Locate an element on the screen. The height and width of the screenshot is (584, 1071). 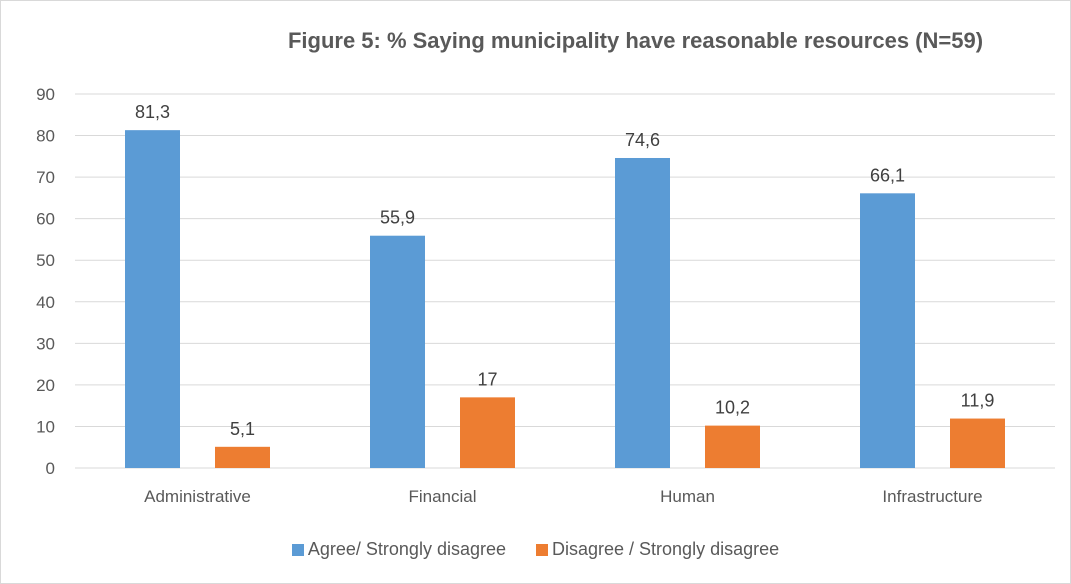
y-tick-label: 90 is located at coordinates (45, 94).